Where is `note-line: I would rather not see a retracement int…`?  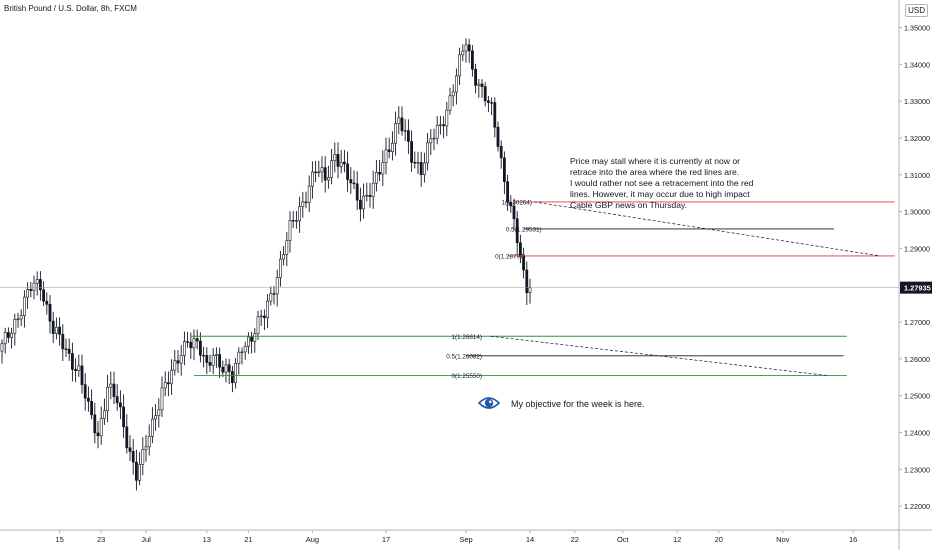
note-line: I would rather not see a retracement int… is located at coordinates (662, 183).